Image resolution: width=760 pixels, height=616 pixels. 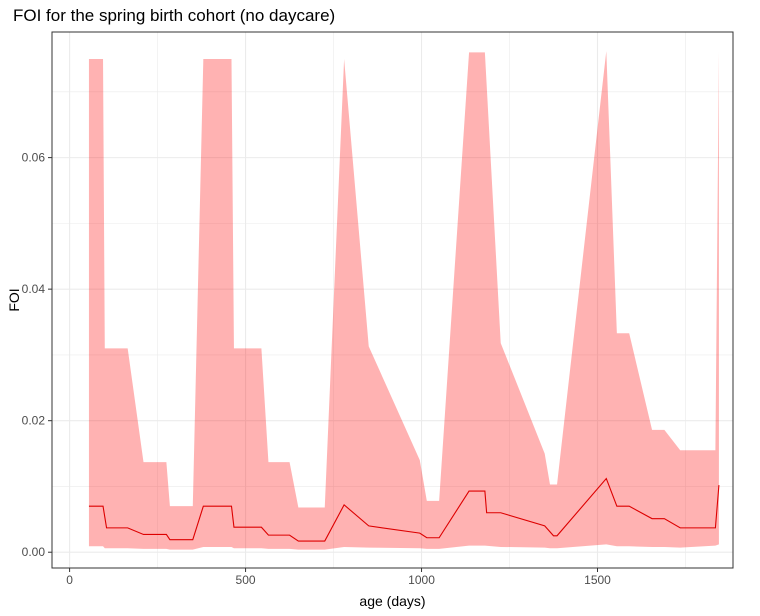 I want to click on y-axis-title: FOI, so click(x=14, y=299).